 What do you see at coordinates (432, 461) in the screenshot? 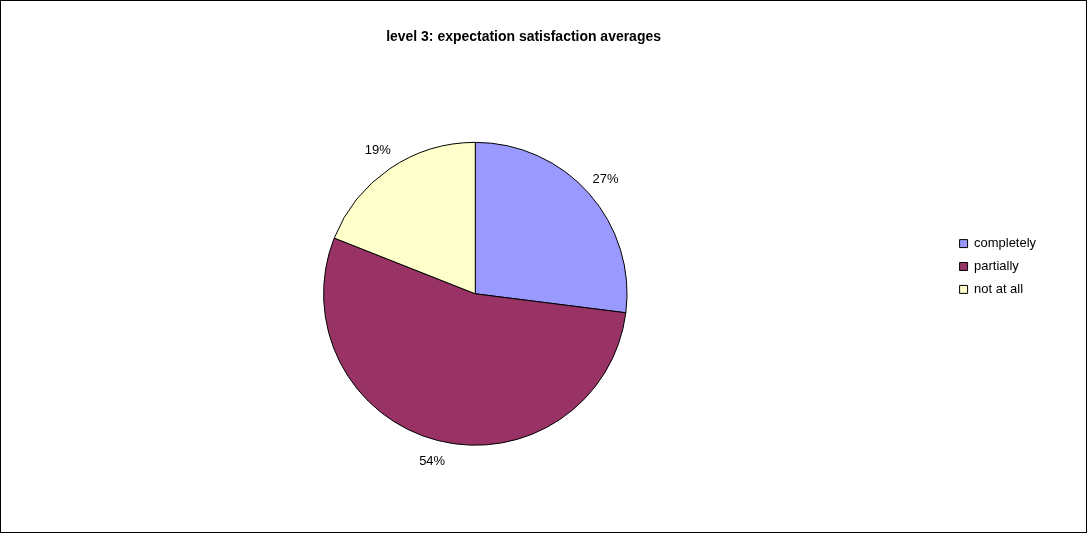
I see `data-label: 54%` at bounding box center [432, 461].